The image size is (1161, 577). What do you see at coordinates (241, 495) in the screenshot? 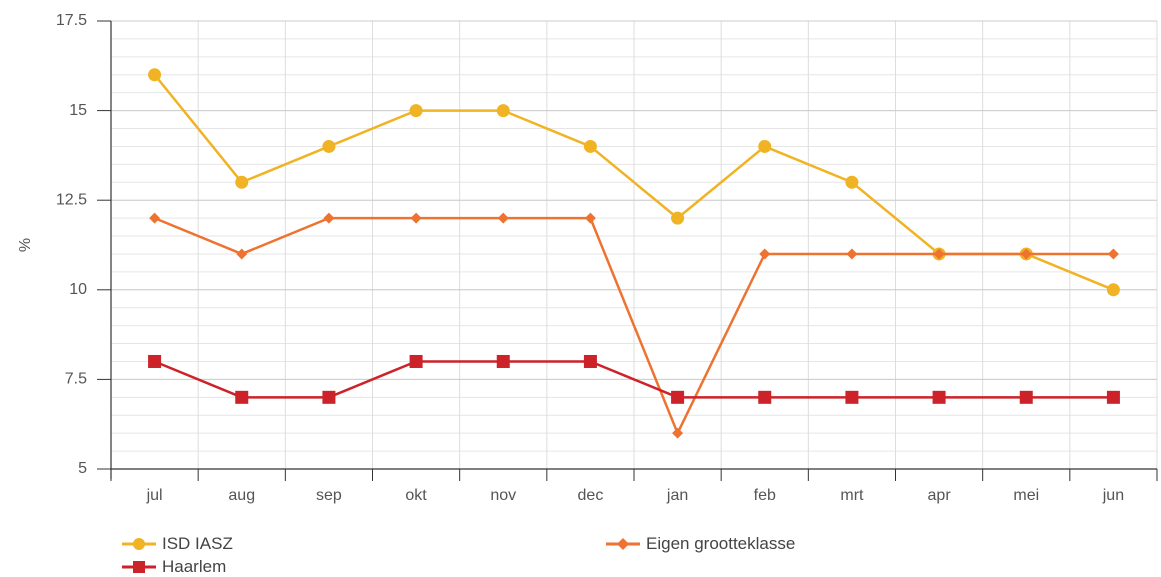
I see `x-tick-label: aug` at bounding box center [241, 495].